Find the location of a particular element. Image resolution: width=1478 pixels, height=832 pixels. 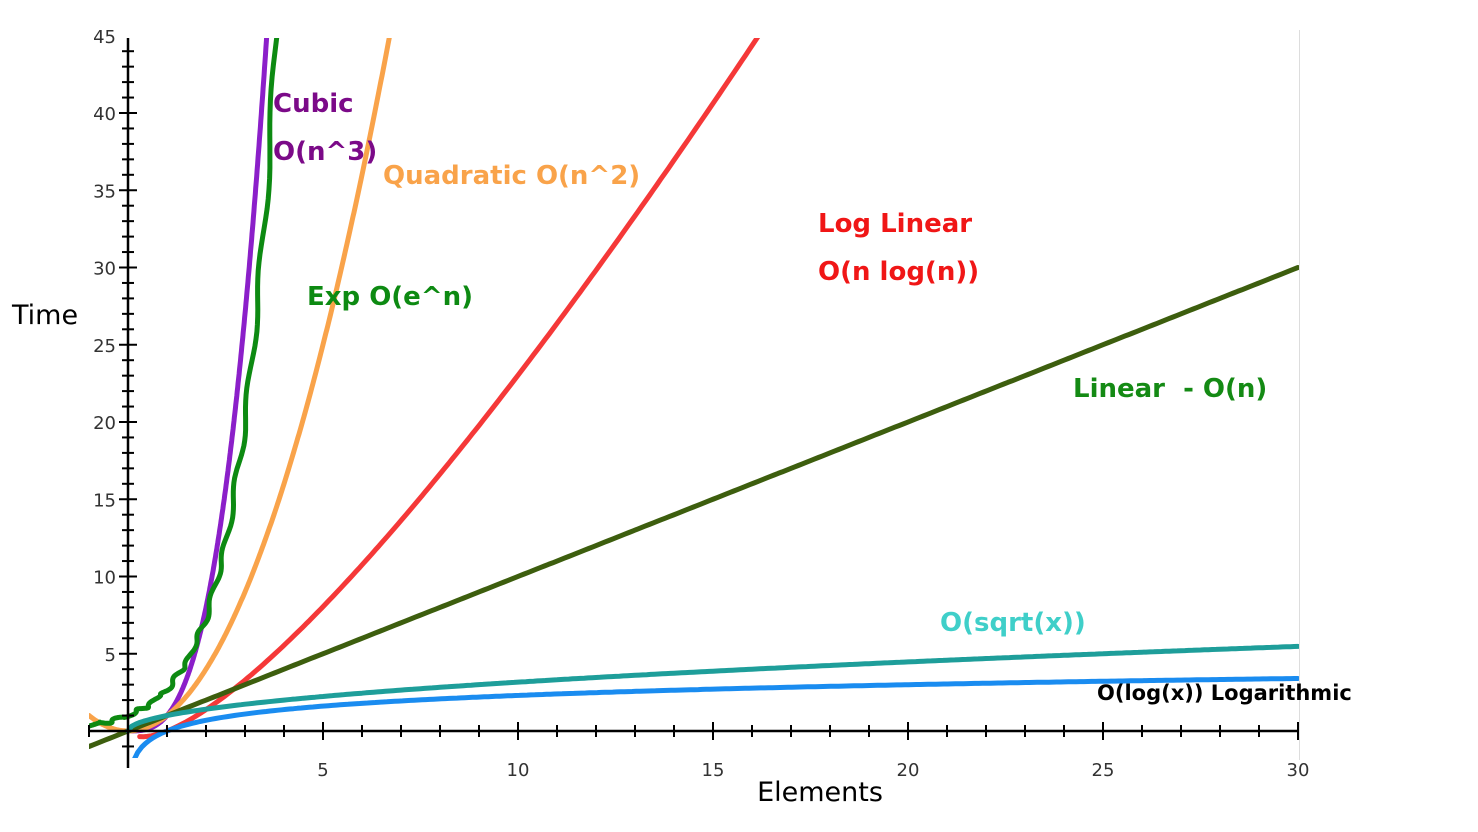

x-tick-label: 10 is located at coordinates (518, 770).